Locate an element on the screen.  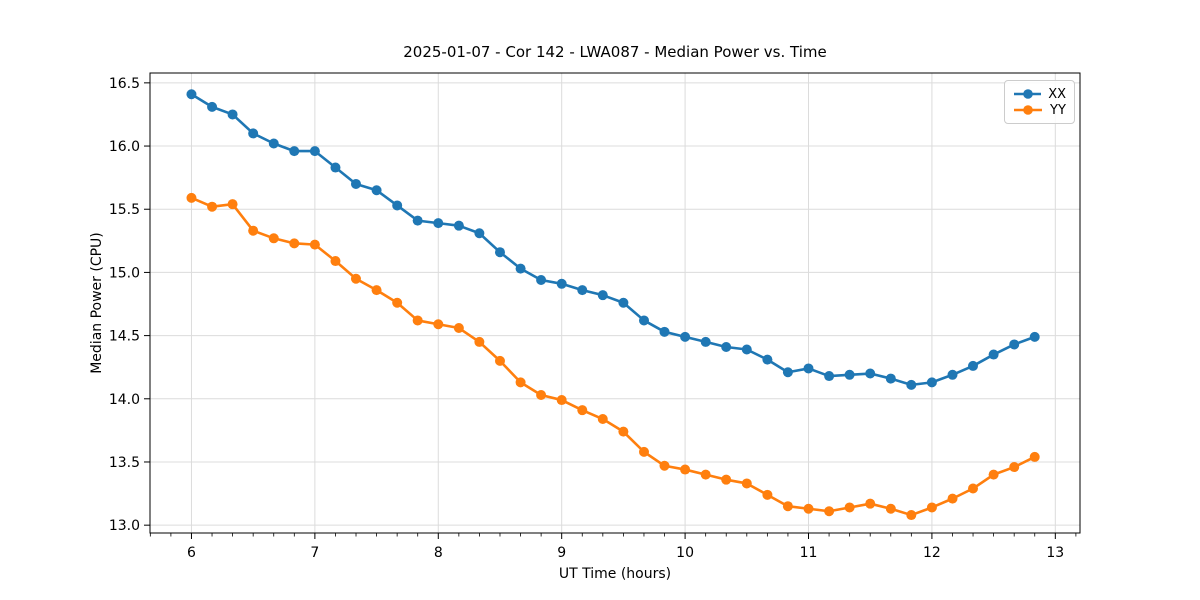
x-tick-label: 9 is located at coordinates (561, 553).